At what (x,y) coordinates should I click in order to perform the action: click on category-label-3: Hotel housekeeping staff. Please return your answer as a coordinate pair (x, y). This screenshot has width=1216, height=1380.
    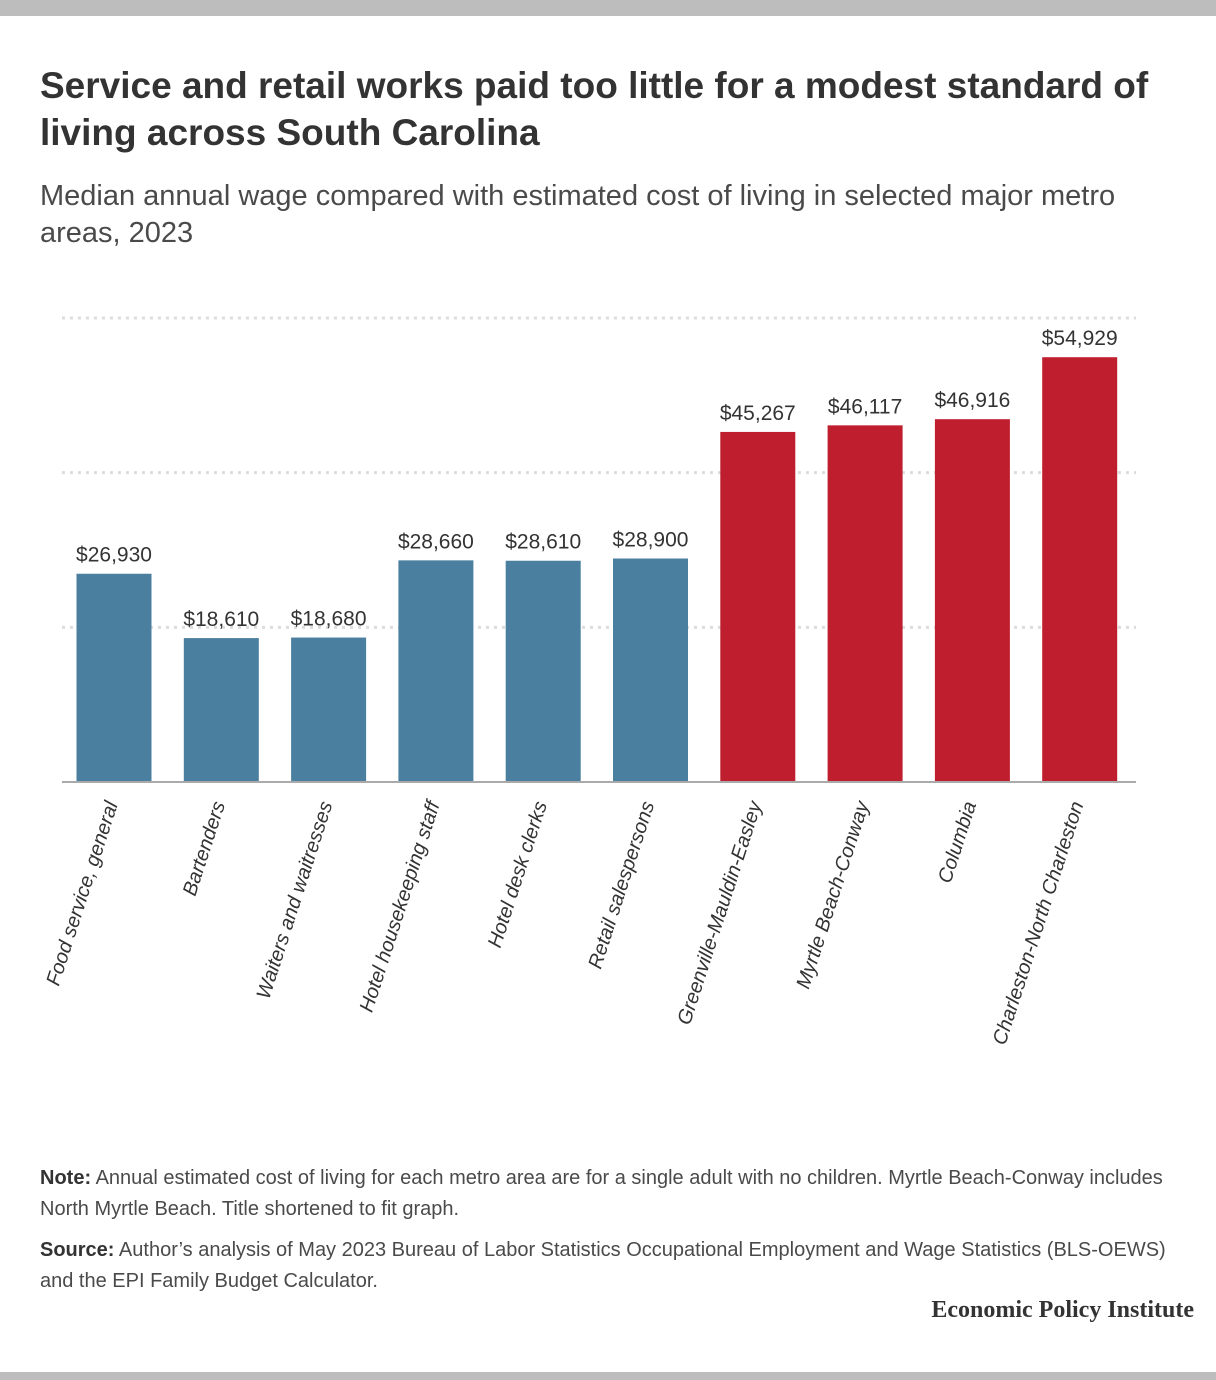
    Looking at the image, I should click on (401, 905).